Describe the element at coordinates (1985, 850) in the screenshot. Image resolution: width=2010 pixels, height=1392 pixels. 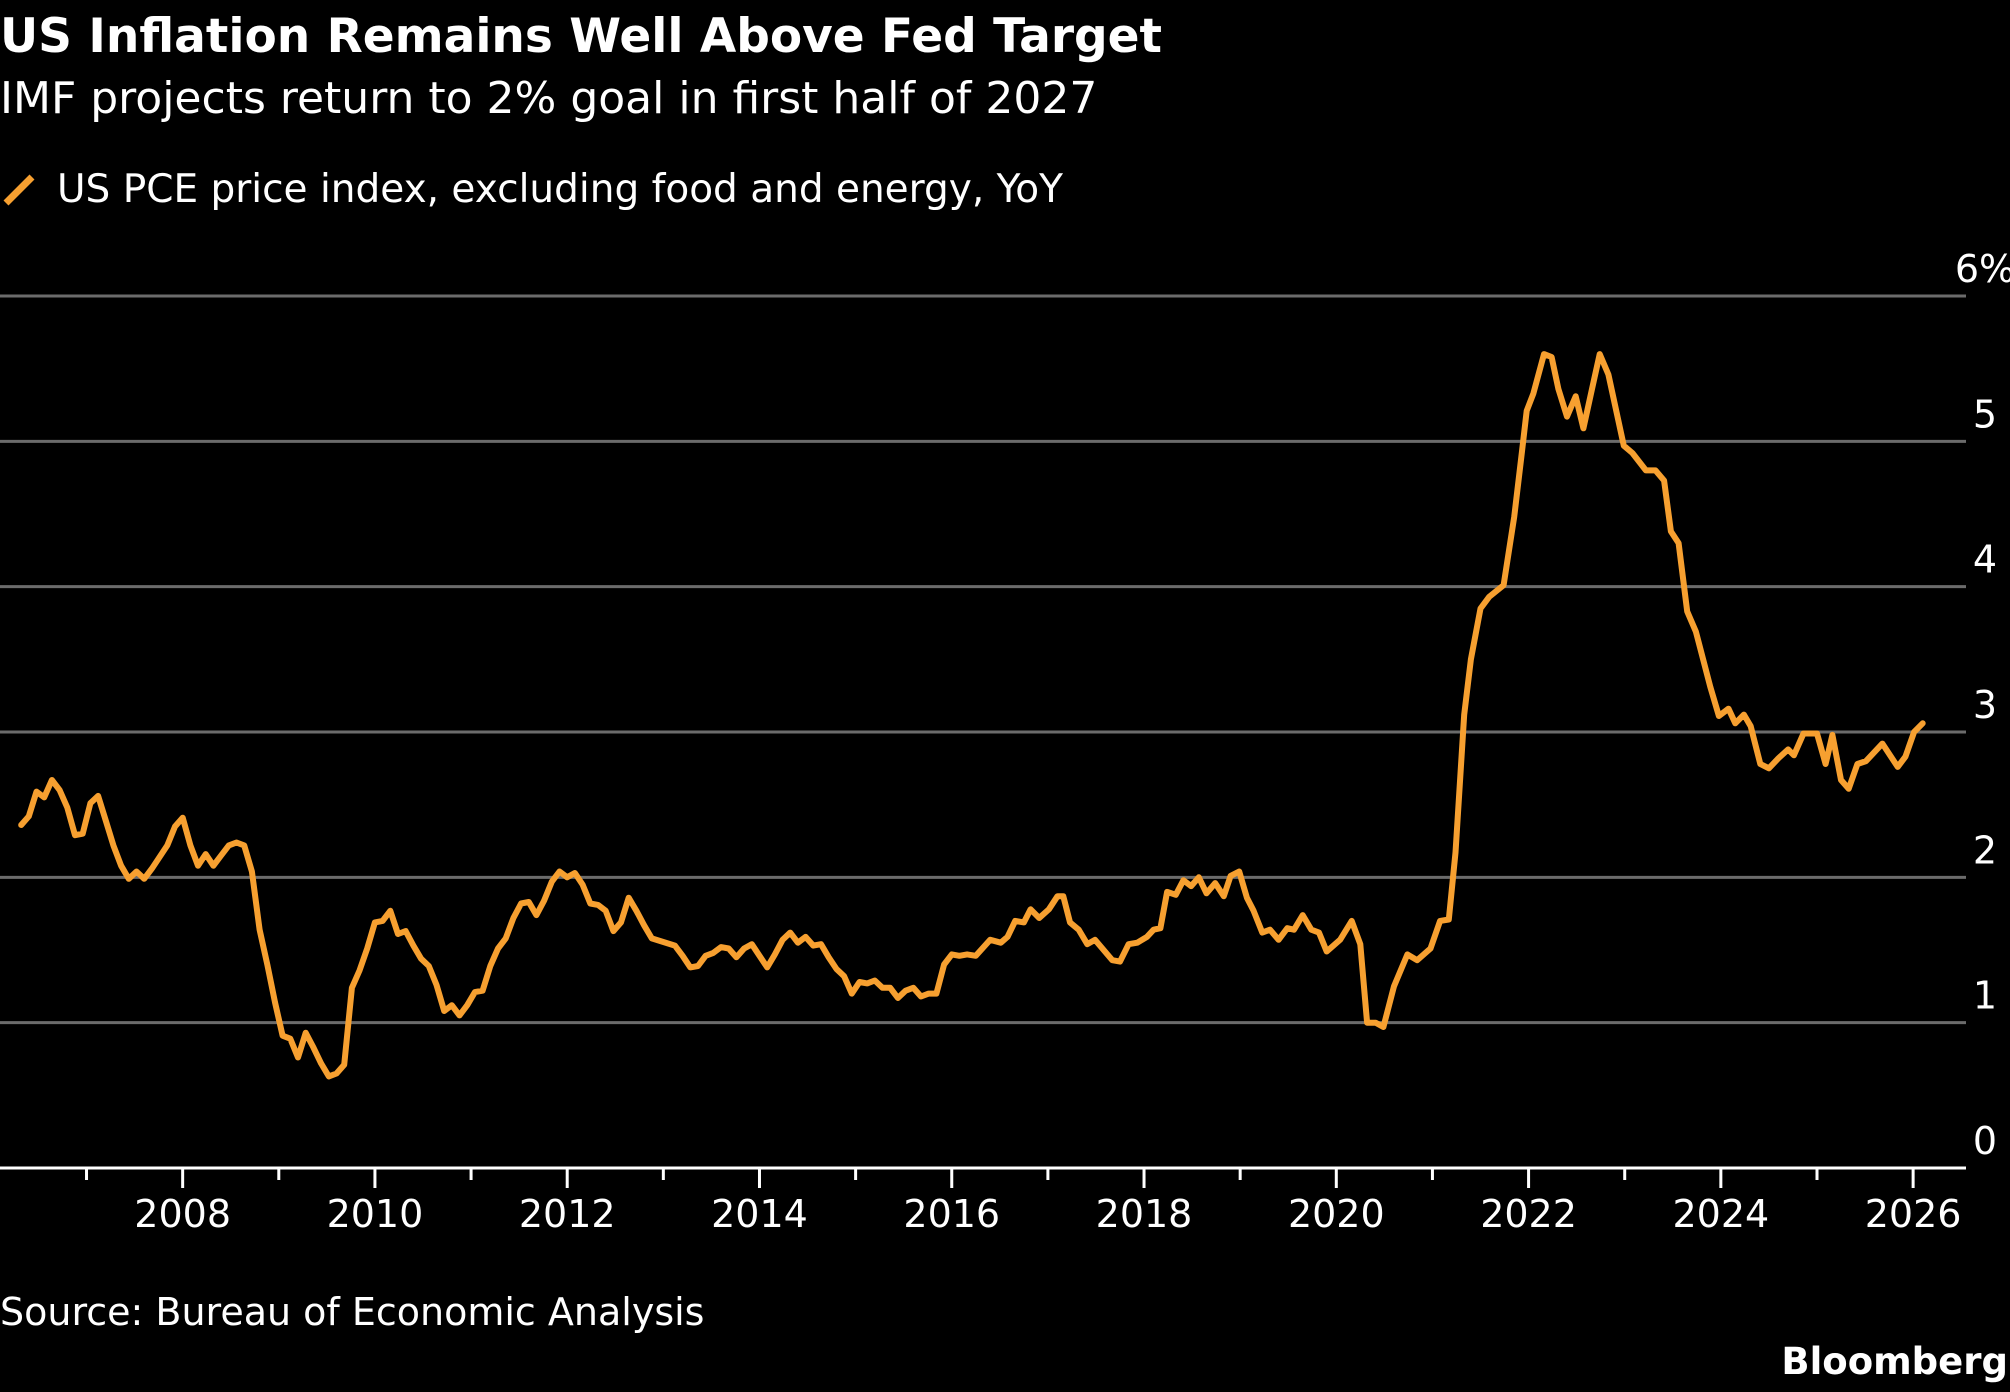
I see `y-tick-label: 2` at that location.